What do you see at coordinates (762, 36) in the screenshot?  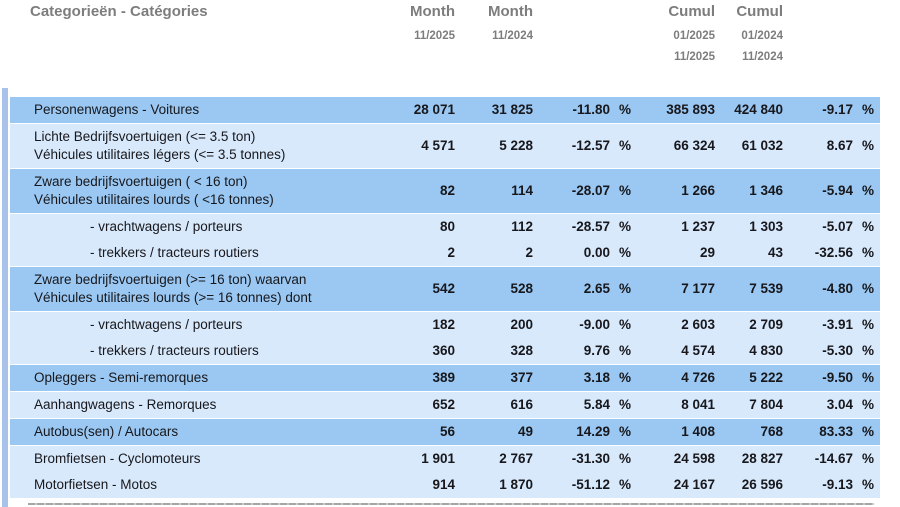 I see `cumul-previous-period-from: 01/2024` at bounding box center [762, 36].